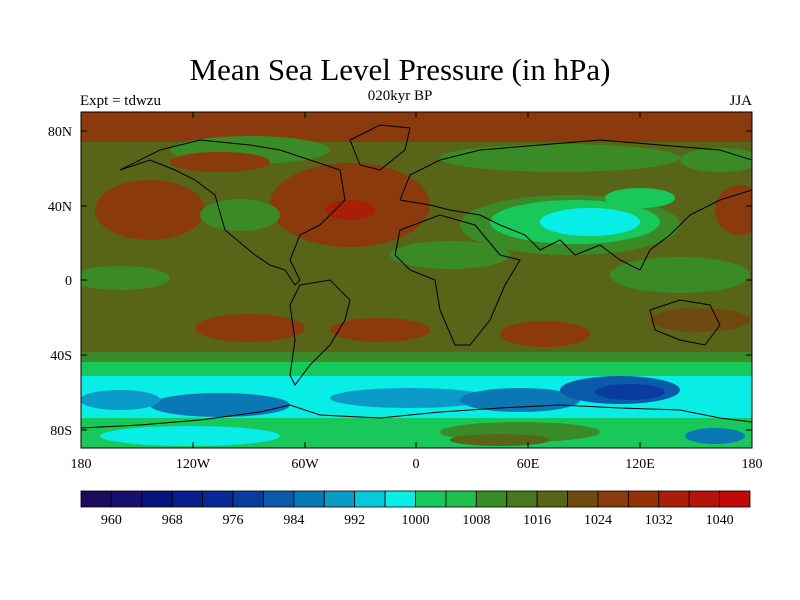 Image resolution: width=800 pixels, height=600 pixels. What do you see at coordinates (416, 416) in the screenshot?
I see `antarctica-coast` at bounding box center [416, 416].